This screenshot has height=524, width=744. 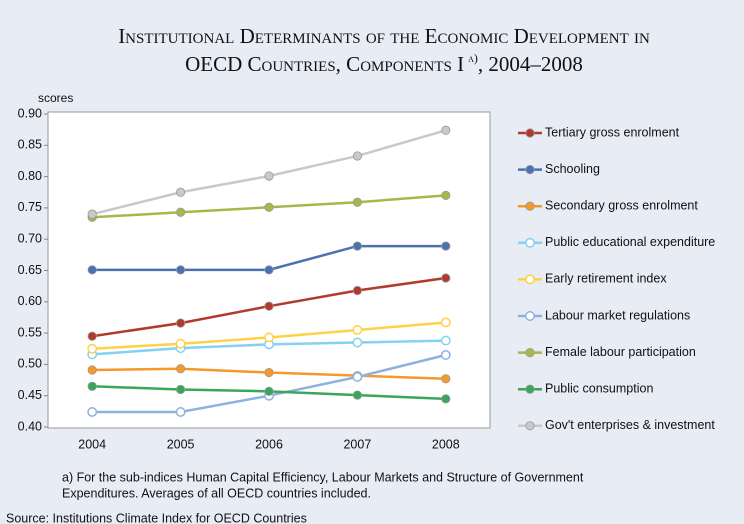 What do you see at coordinates (620, 352) in the screenshot?
I see `legend-label: Female labour participation` at bounding box center [620, 352].